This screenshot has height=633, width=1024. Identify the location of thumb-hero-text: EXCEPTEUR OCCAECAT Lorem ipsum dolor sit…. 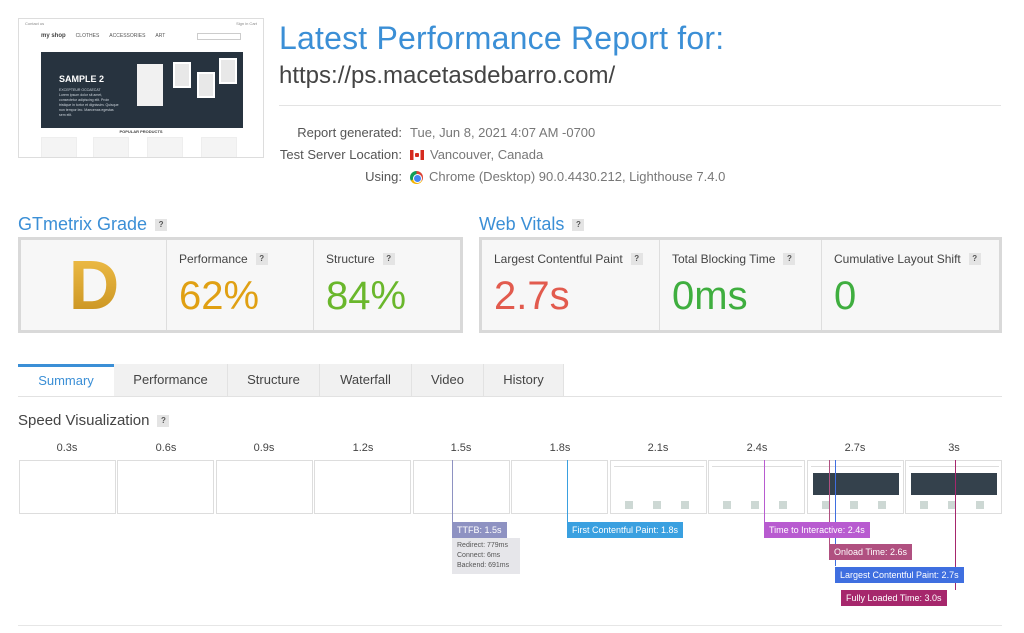
(89, 103).